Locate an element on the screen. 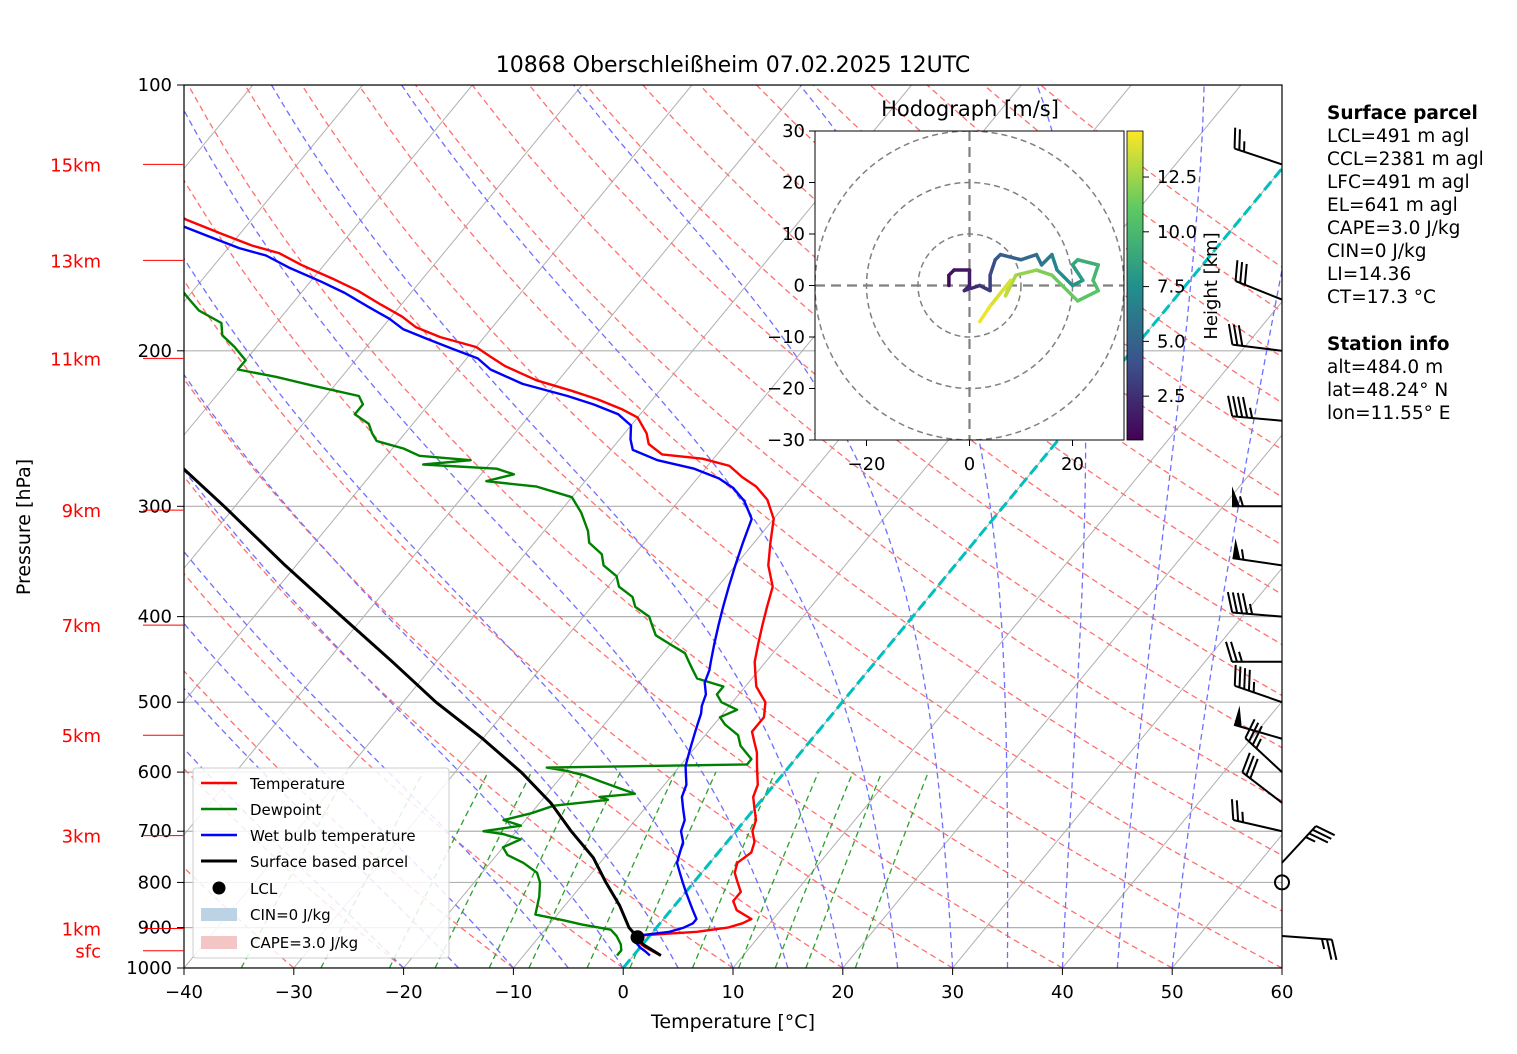 The height and width of the screenshot is (1054, 1517). legend-patch-cin is located at coordinates (219, 914).